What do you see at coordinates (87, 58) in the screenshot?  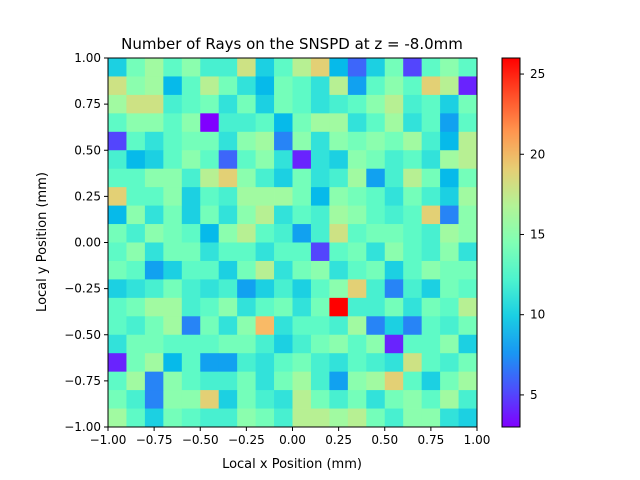 I see `y-tick-label: 1.00` at bounding box center [87, 58].